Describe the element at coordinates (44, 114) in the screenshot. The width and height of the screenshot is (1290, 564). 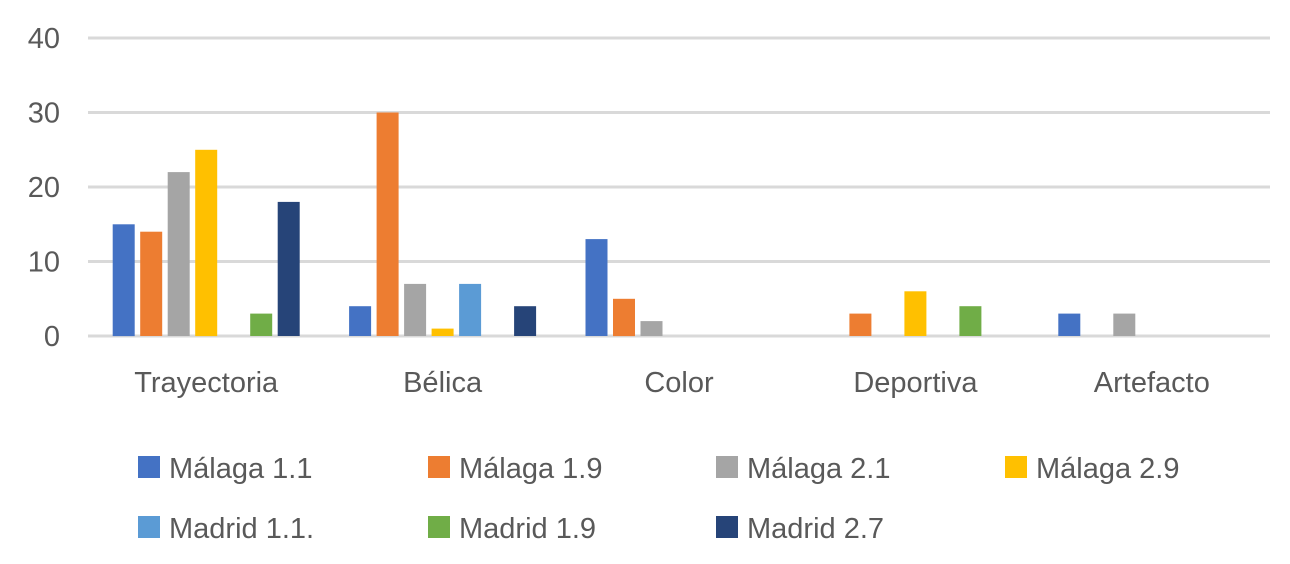
I see `y-tick-label: 30` at that location.